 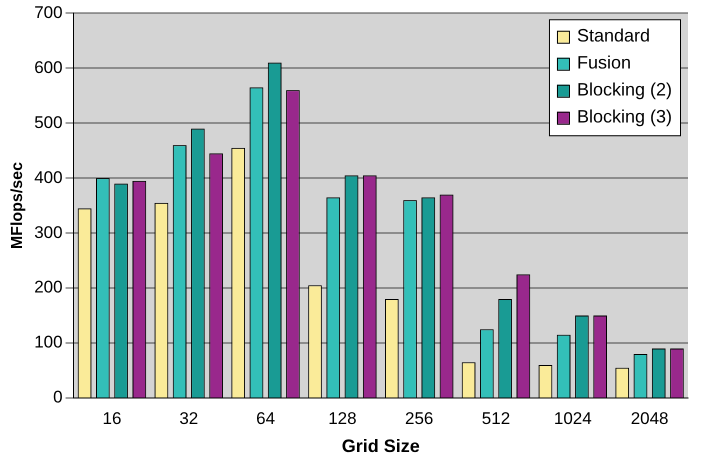 I want to click on x-tick-label: 1024, so click(x=573, y=418).